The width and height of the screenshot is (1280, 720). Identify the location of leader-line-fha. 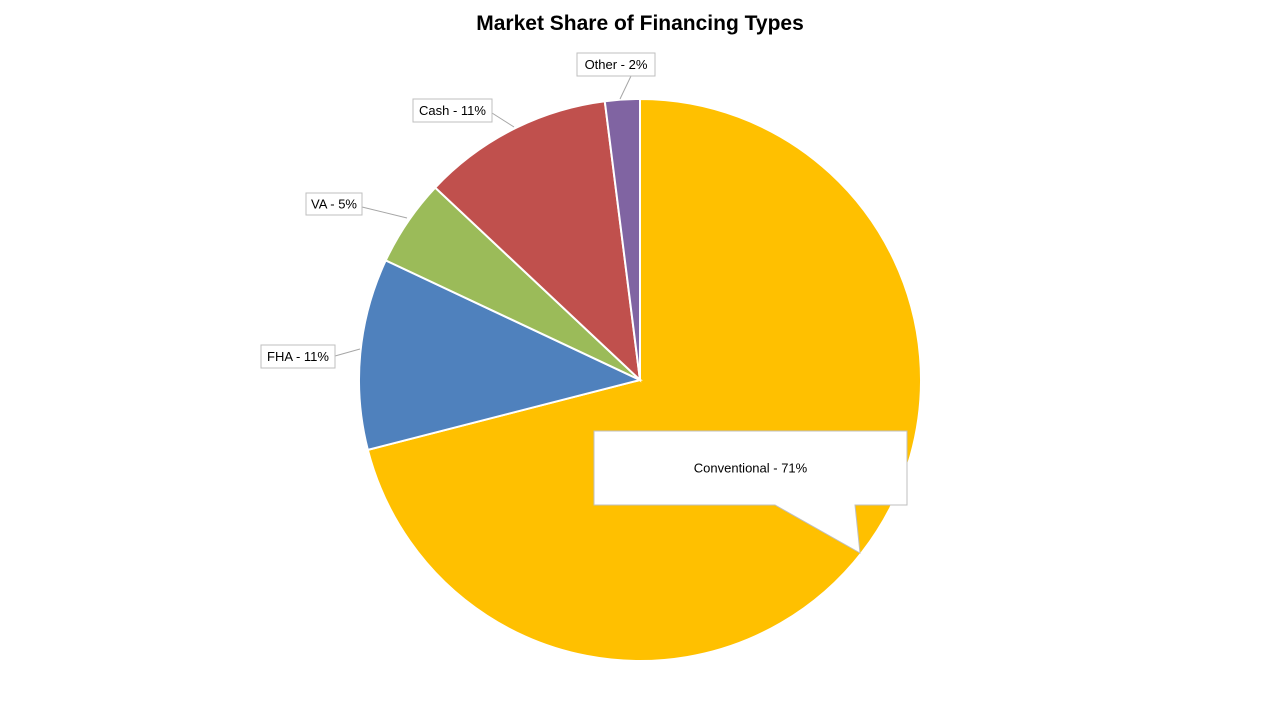
(347, 352).